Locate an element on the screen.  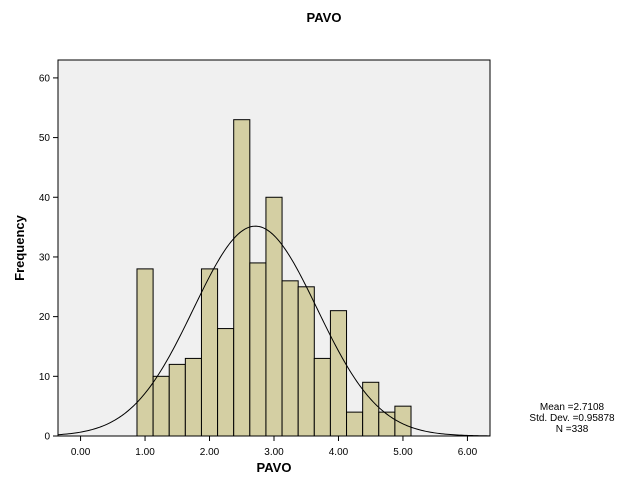
y-axis-label: Frequency is located at coordinates (19, 247).